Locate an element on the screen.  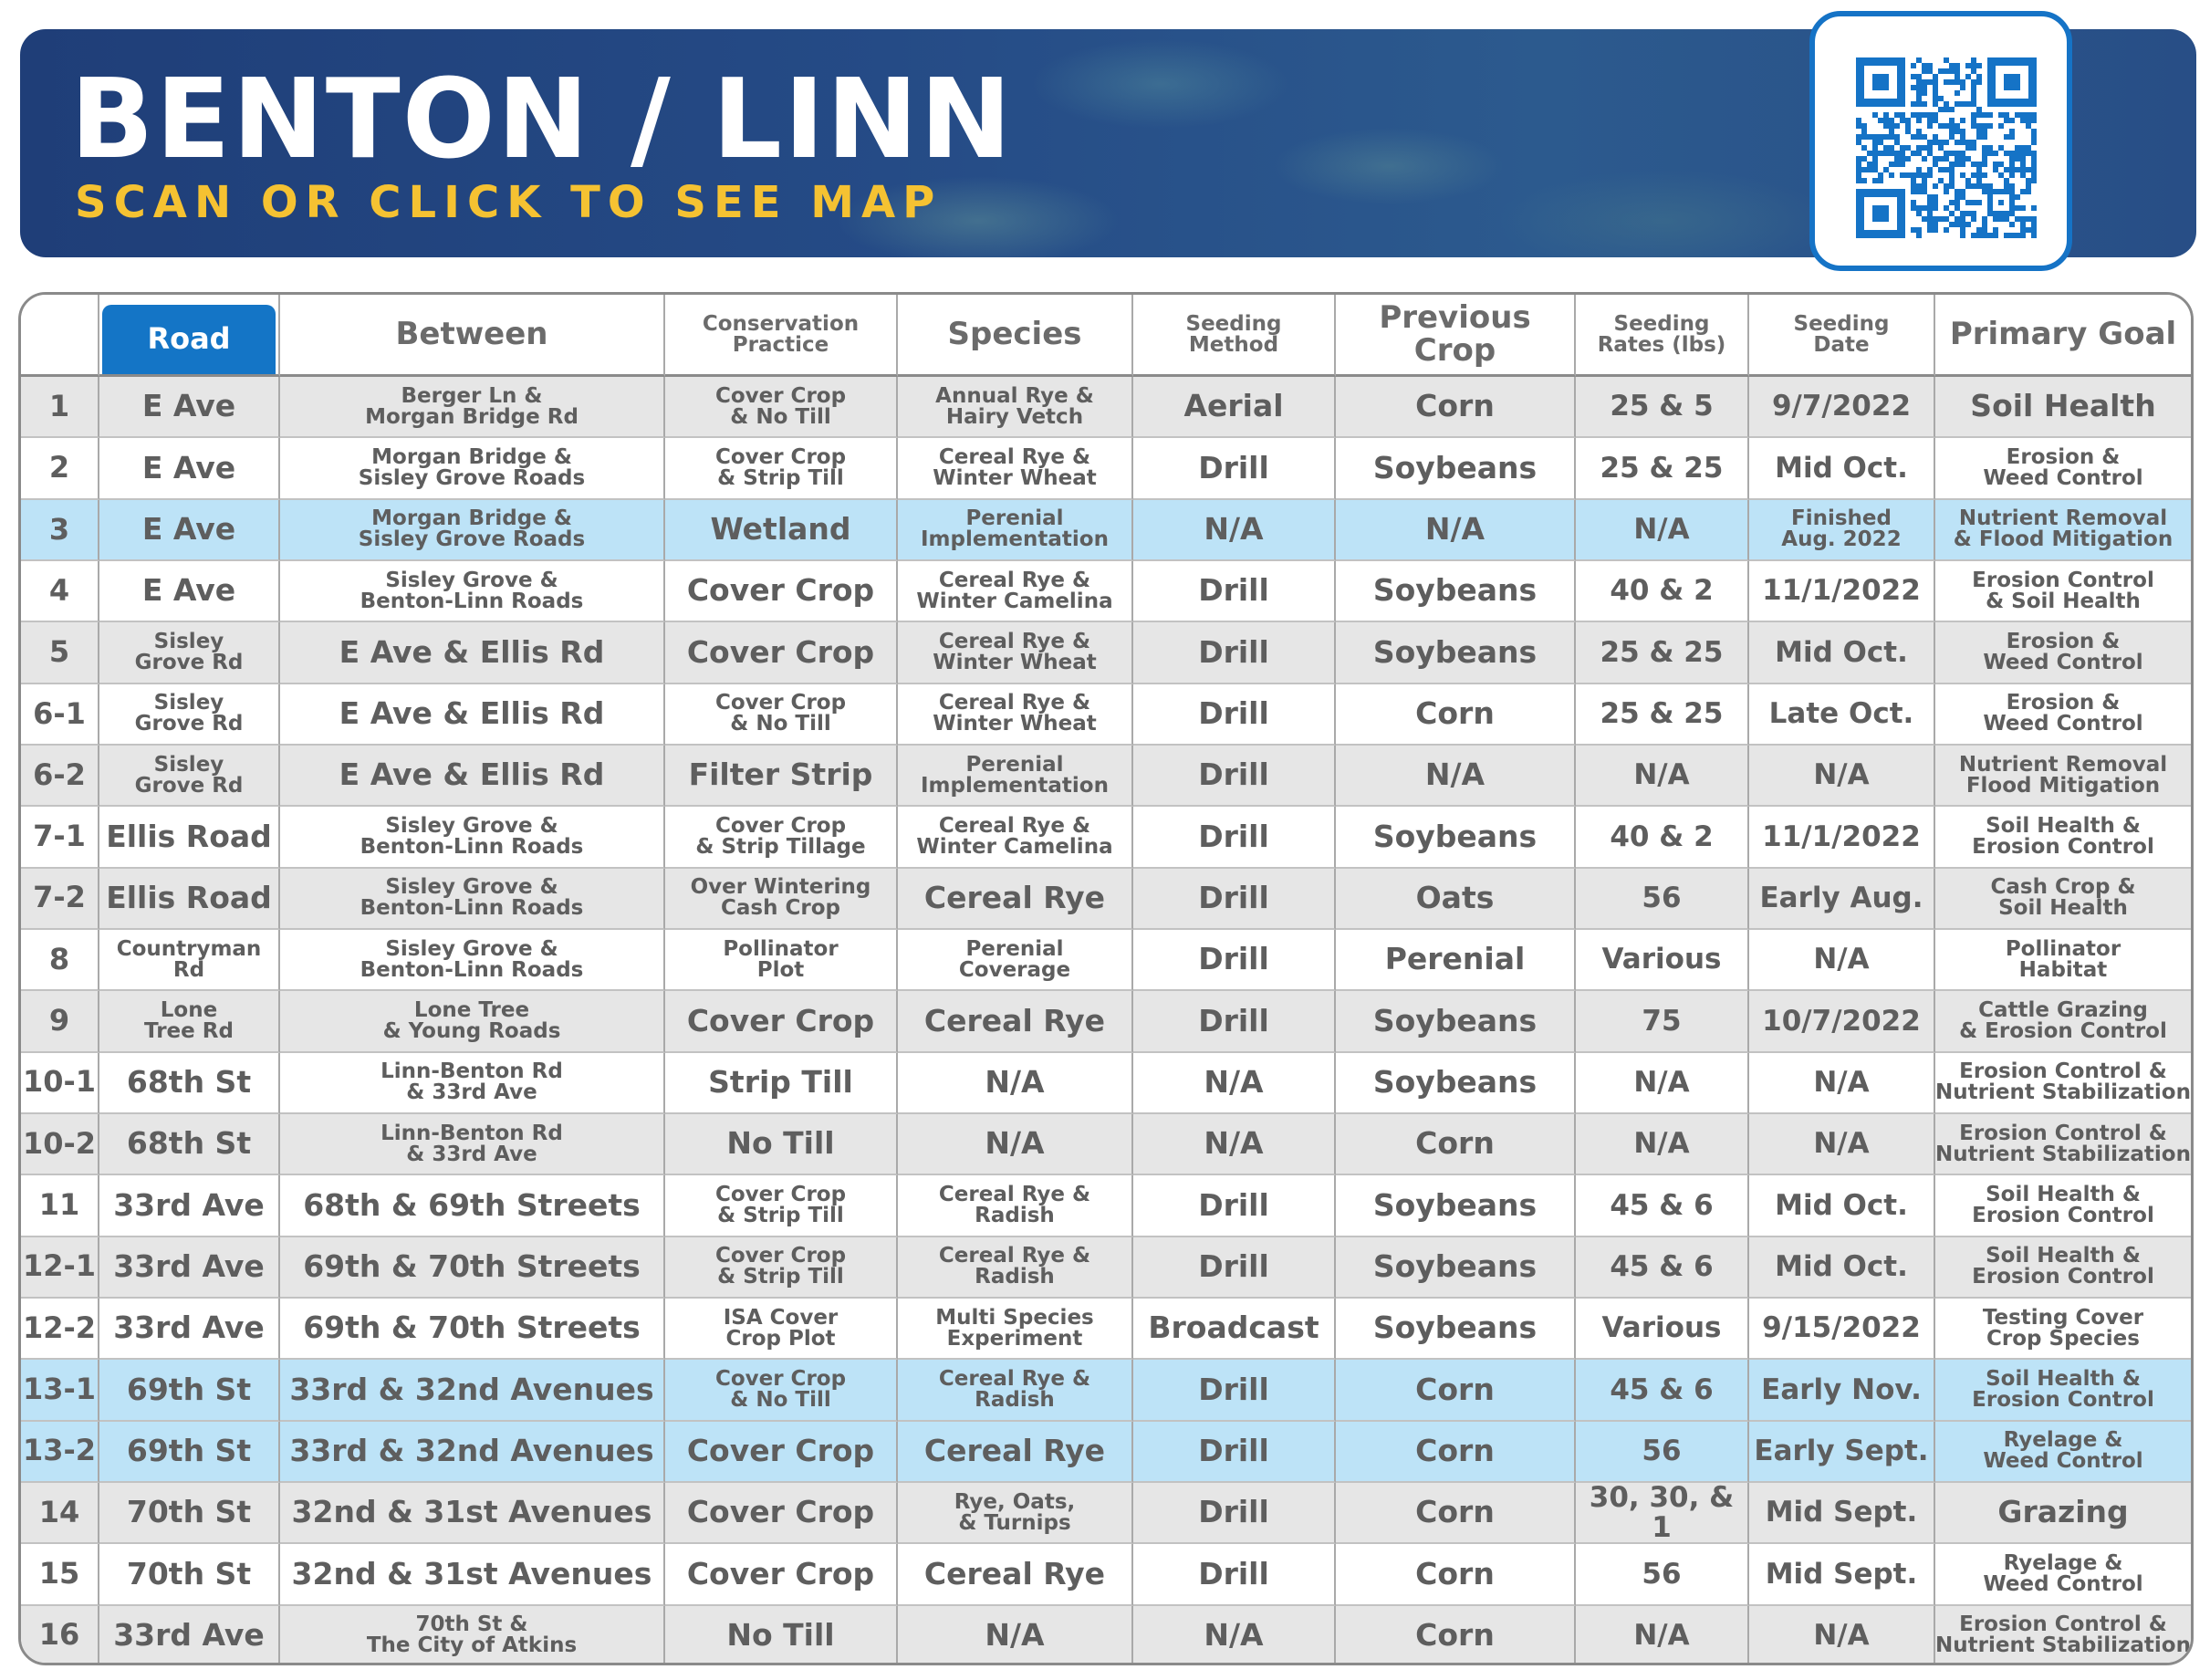
cell-date: 11/1/2022 is located at coordinates (1842, 591).